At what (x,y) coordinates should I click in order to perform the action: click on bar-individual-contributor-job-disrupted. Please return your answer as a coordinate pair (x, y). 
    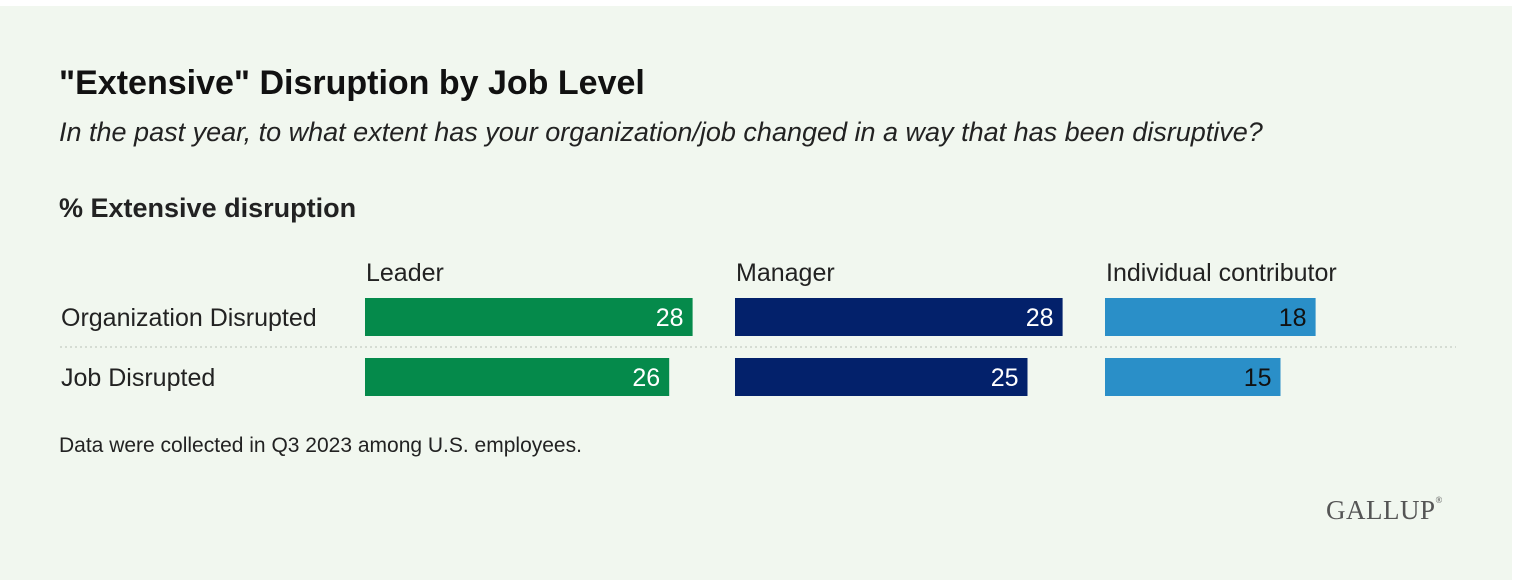
    Looking at the image, I should click on (1193, 377).